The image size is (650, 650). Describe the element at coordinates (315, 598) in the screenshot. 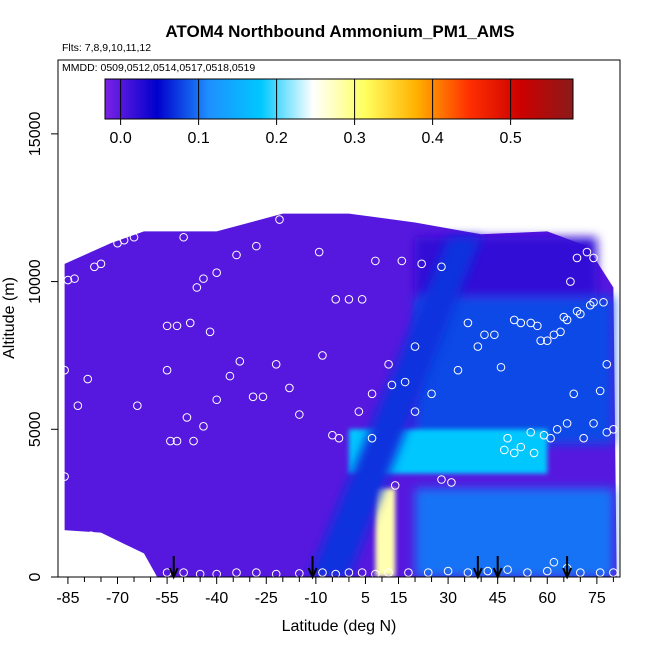

I see `x-tick-label: -10` at that location.